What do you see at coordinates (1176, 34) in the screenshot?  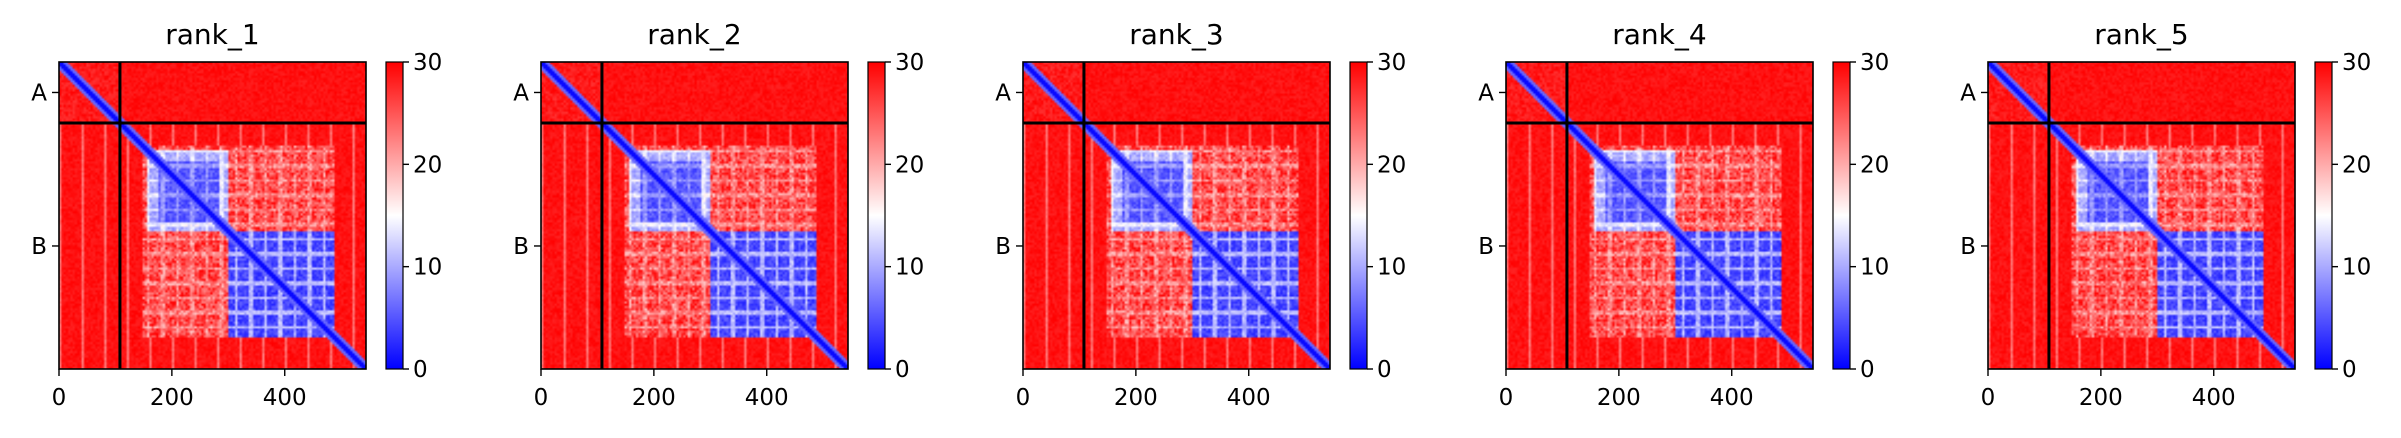 I see `panel-title: rank_3` at bounding box center [1176, 34].